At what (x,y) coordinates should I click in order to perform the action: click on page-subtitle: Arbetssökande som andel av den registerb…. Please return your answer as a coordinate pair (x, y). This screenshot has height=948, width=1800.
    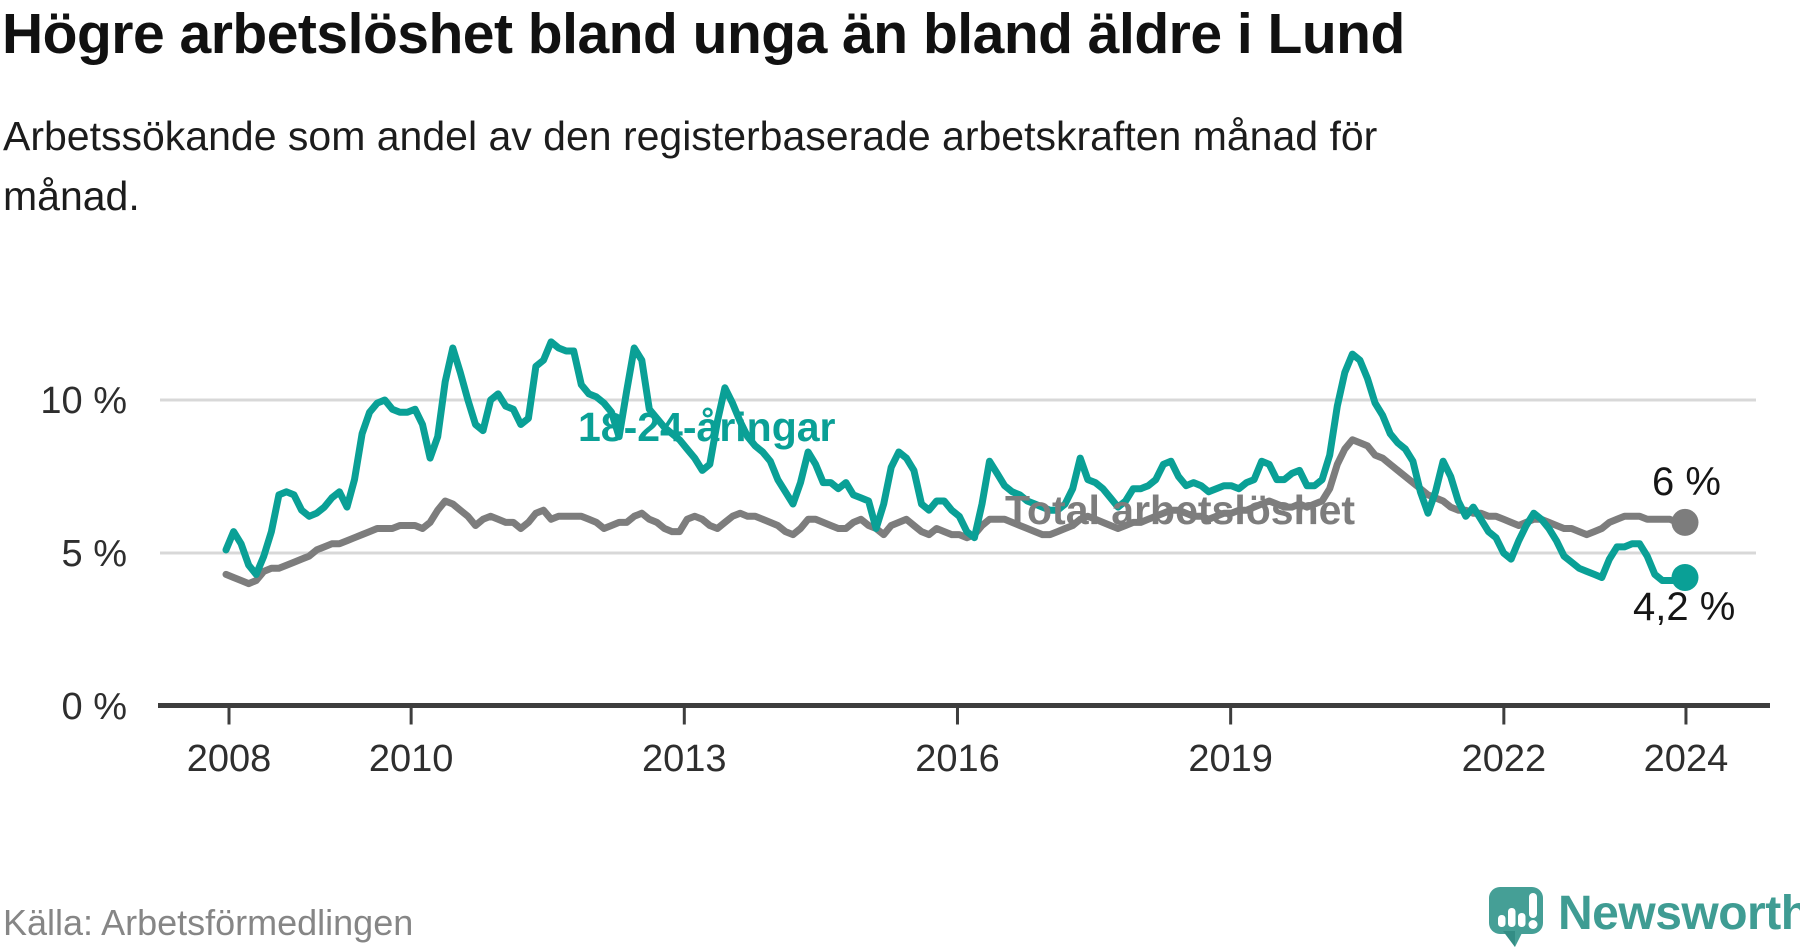
    Looking at the image, I should click on (690, 166).